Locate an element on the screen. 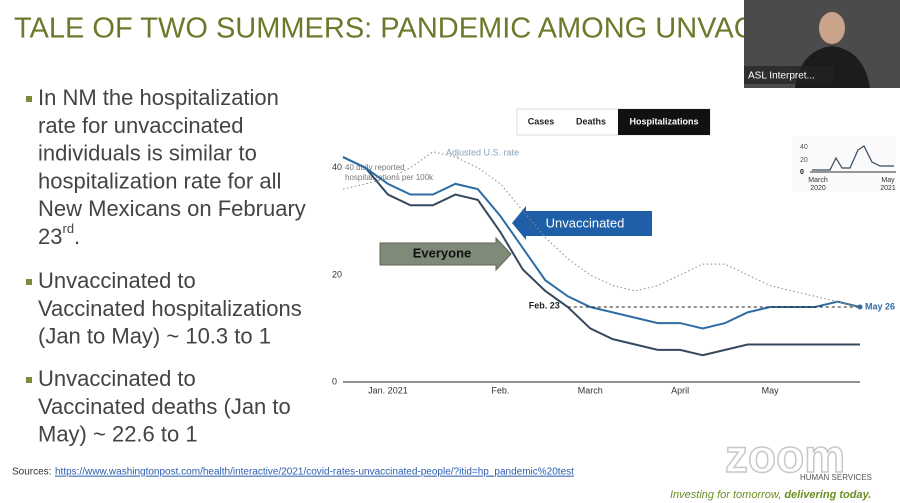  tab-active is located at coordinates (664, 122).